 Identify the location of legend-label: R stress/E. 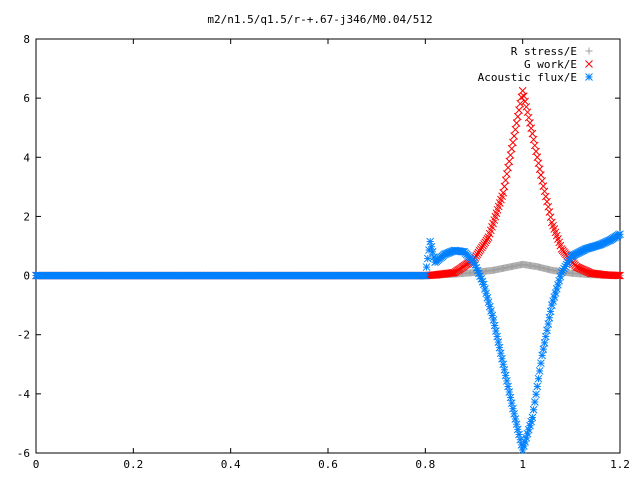
(544, 51).